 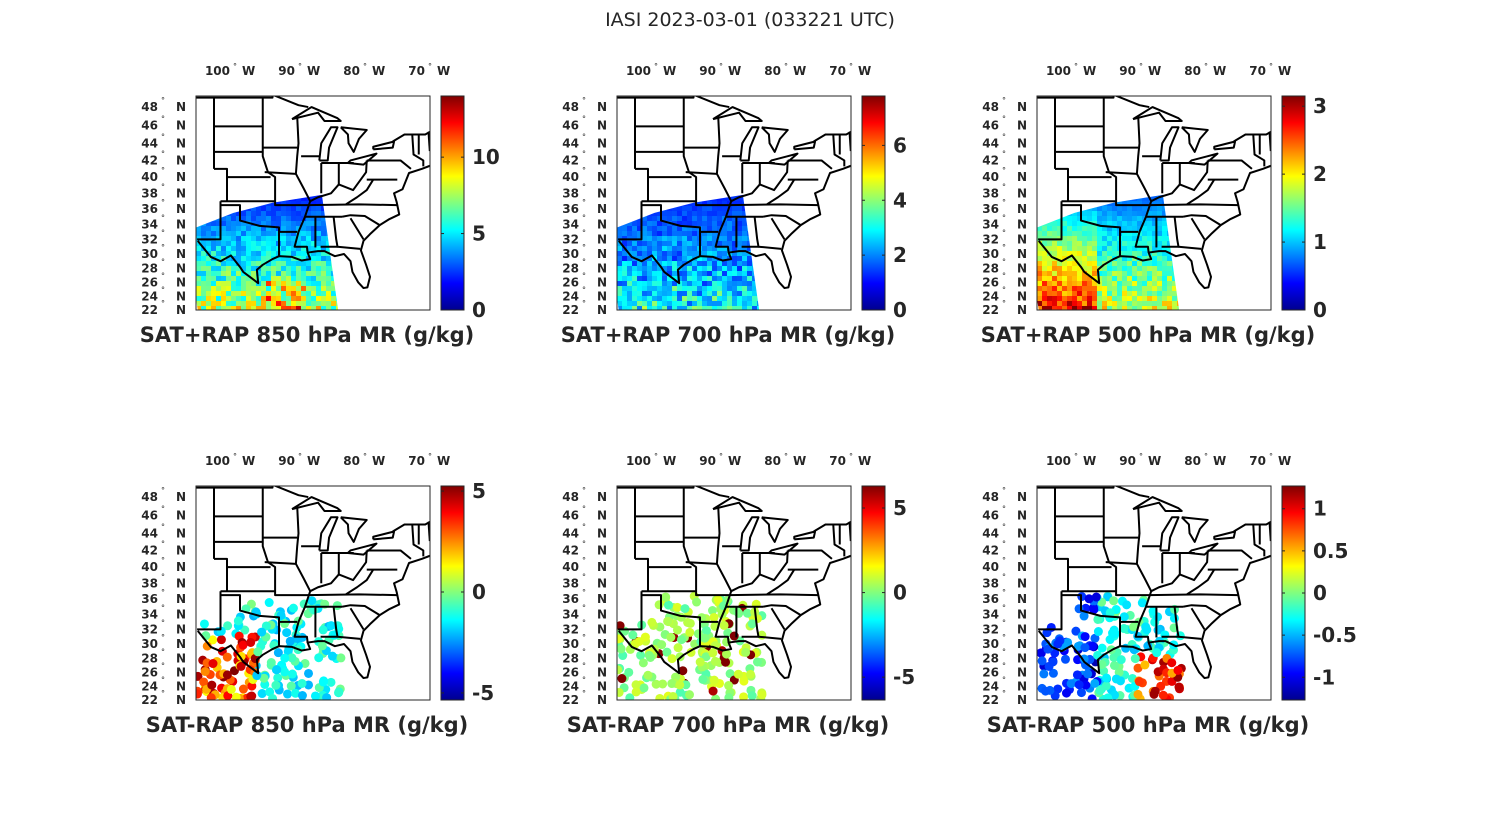 I want to click on colorbar: -1-0.500.51, so click(x=1319, y=593).